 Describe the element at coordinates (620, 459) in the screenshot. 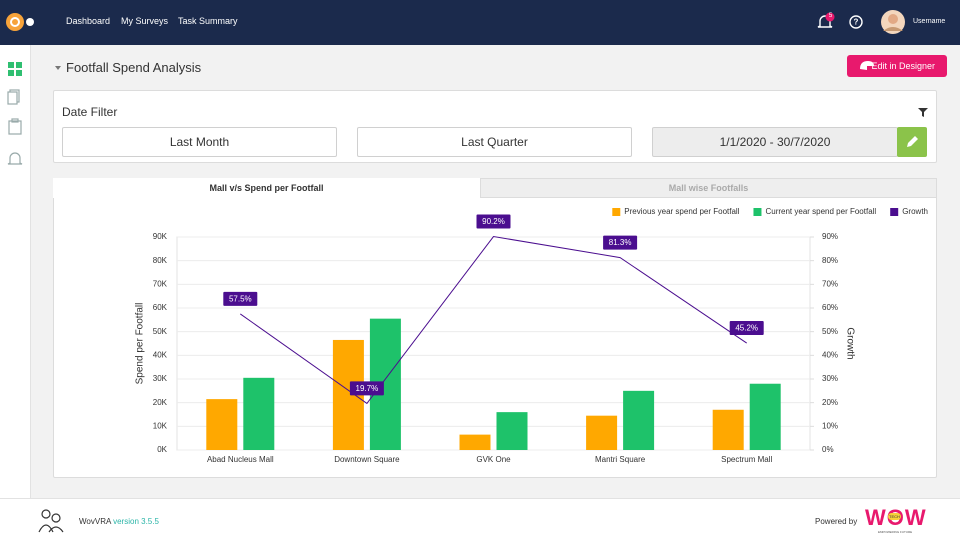

I see `x-tick-label: Mantri Square` at that location.